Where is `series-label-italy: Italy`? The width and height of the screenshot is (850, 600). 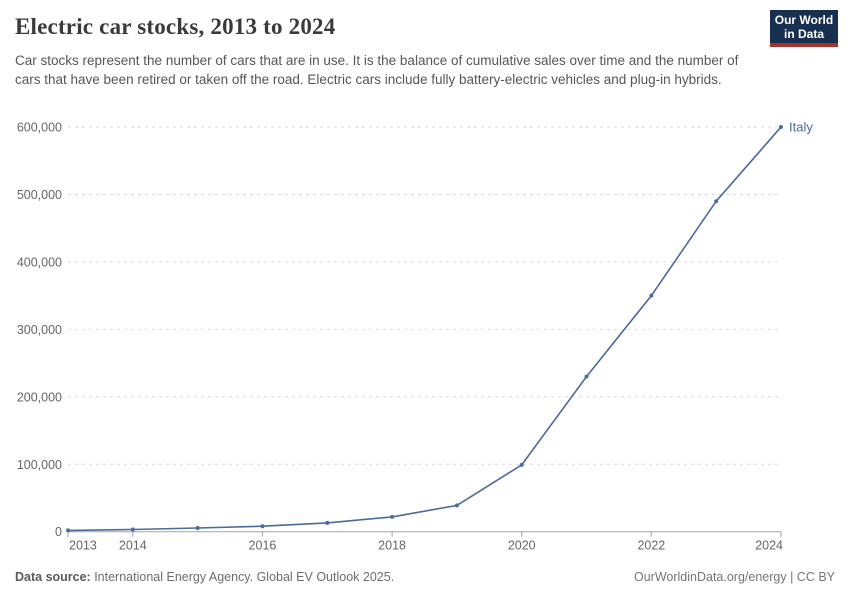 series-label-italy: Italy is located at coordinates (801, 127).